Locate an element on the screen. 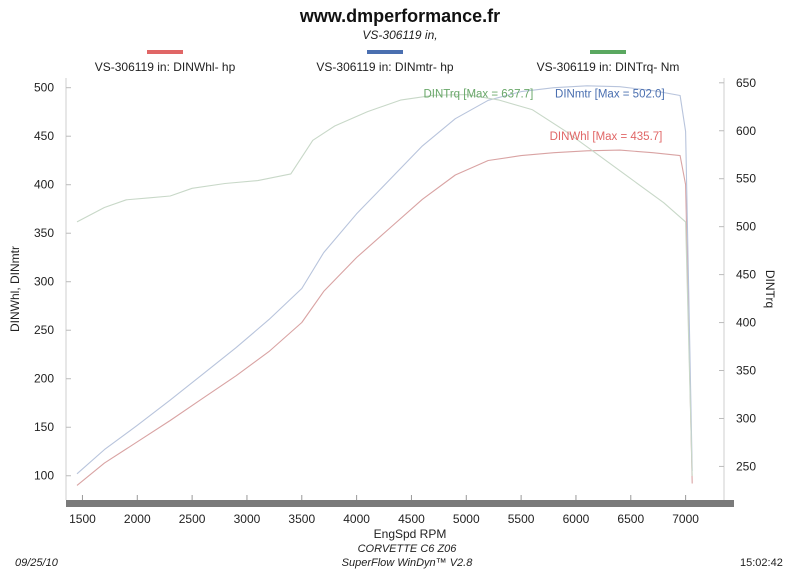  x-tick-label: 6500 is located at coordinates (630, 519).